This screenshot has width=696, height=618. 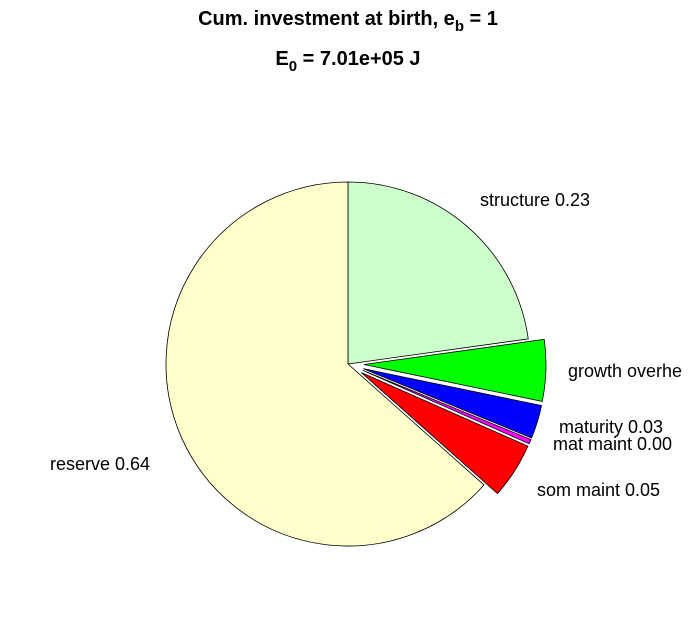 What do you see at coordinates (281, 59) in the screenshot?
I see `subtitle-text: E` at bounding box center [281, 59].